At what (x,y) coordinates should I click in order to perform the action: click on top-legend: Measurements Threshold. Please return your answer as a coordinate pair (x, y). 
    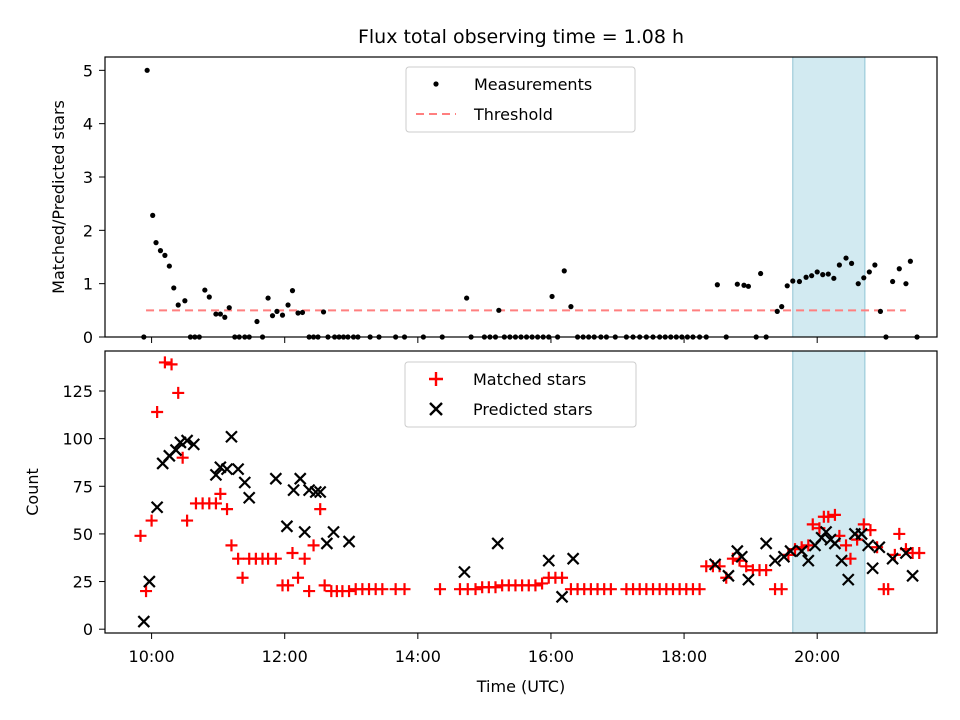
    Looking at the image, I should click on (520, 99).